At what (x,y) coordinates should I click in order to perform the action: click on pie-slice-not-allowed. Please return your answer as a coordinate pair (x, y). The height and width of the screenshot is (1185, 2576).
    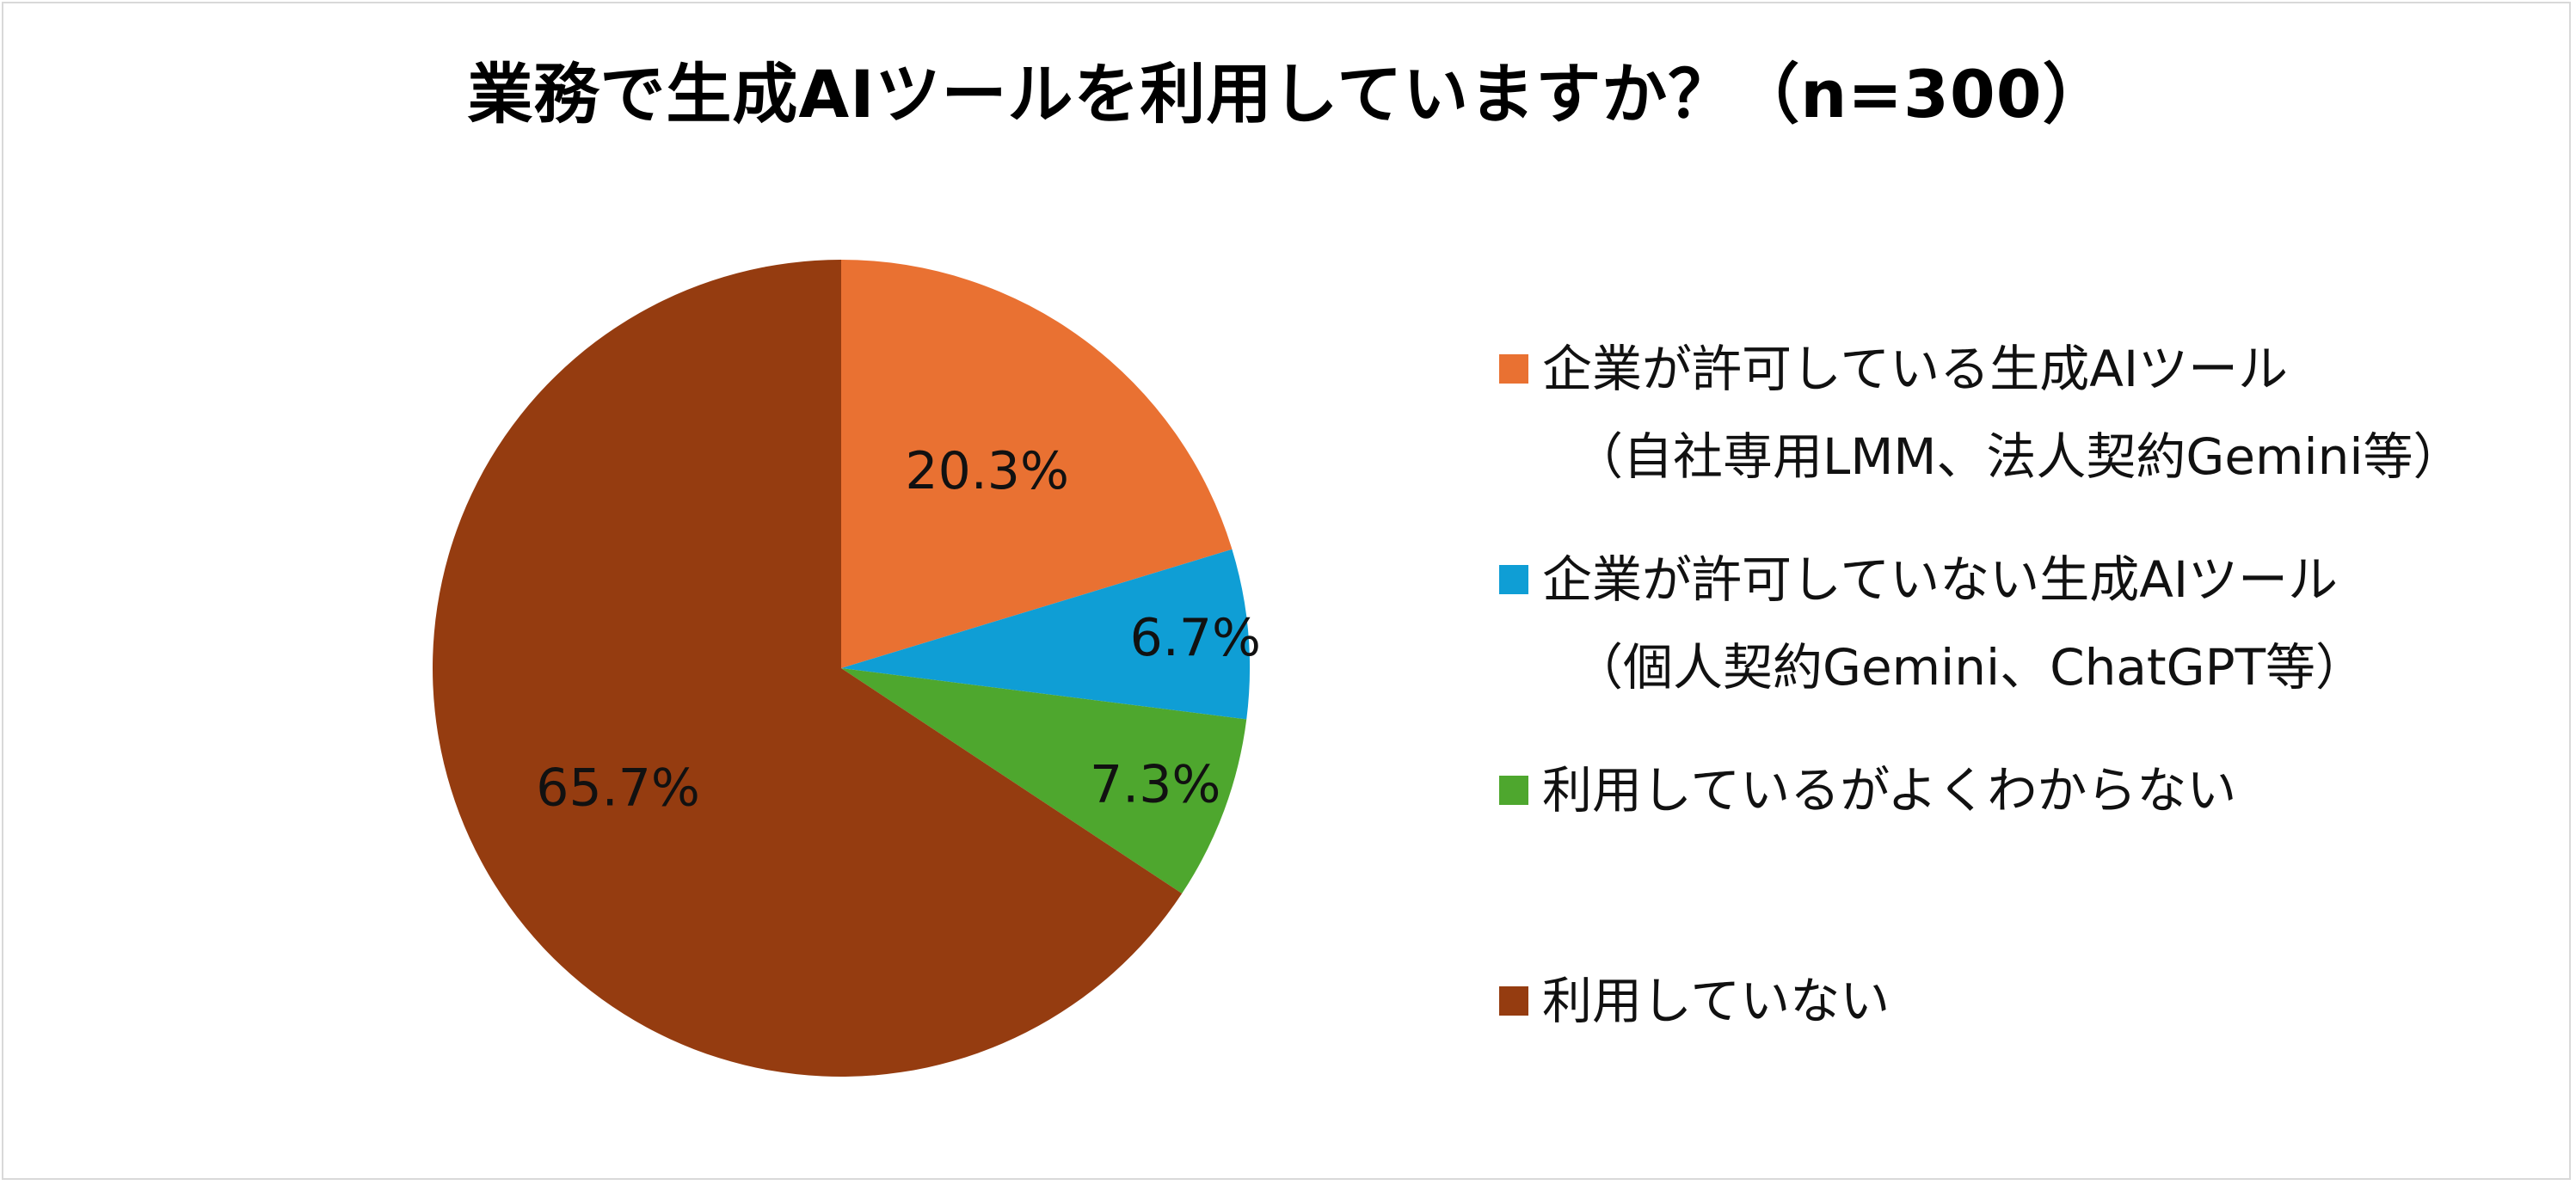
    Looking at the image, I should click on (1045, 634).